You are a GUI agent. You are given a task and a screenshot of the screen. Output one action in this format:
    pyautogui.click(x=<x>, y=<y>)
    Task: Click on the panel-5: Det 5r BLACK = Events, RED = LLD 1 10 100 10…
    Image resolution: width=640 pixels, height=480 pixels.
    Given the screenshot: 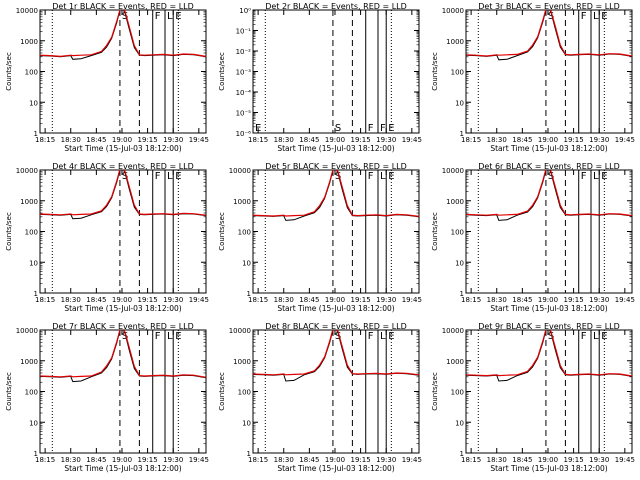 What is the action you would take?
    pyautogui.click(x=320, y=237)
    